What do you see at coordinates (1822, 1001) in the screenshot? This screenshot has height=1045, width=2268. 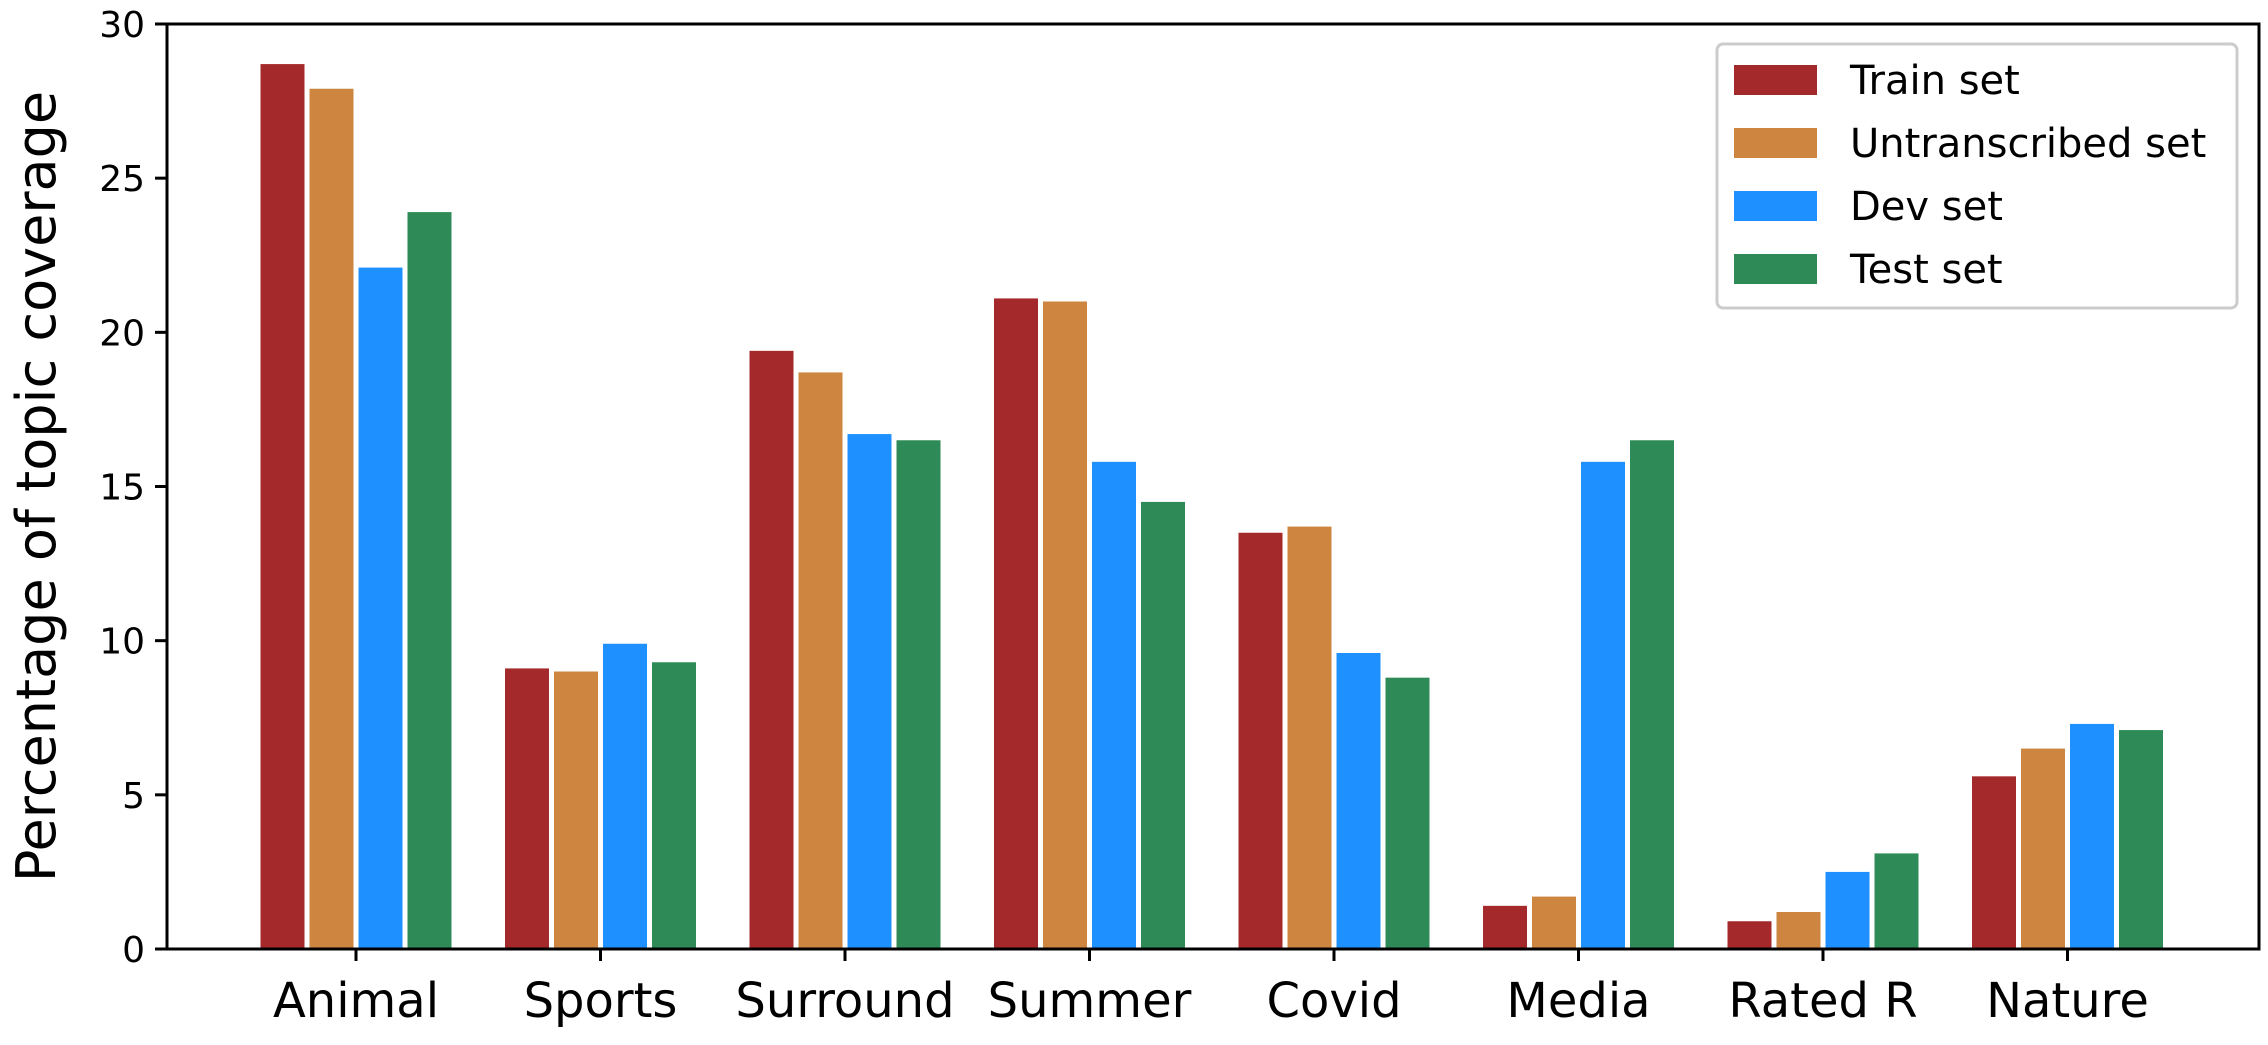 I see `x-tick-label: Rated R` at bounding box center [1822, 1001].